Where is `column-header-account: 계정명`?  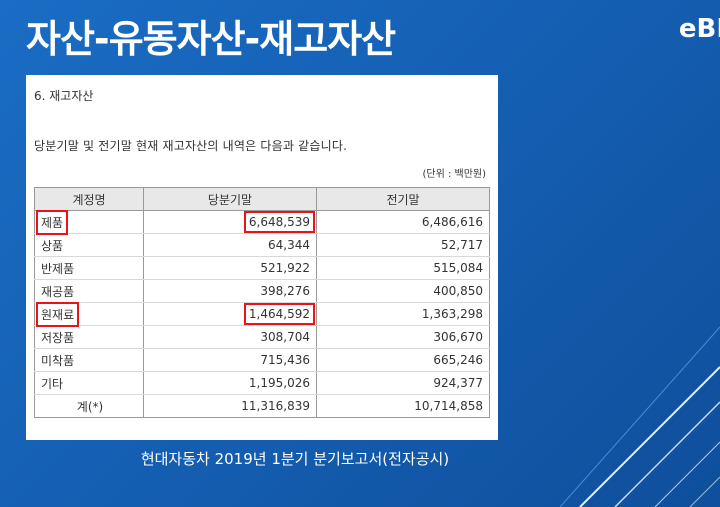 column-header-account: 계정명 is located at coordinates (89, 199).